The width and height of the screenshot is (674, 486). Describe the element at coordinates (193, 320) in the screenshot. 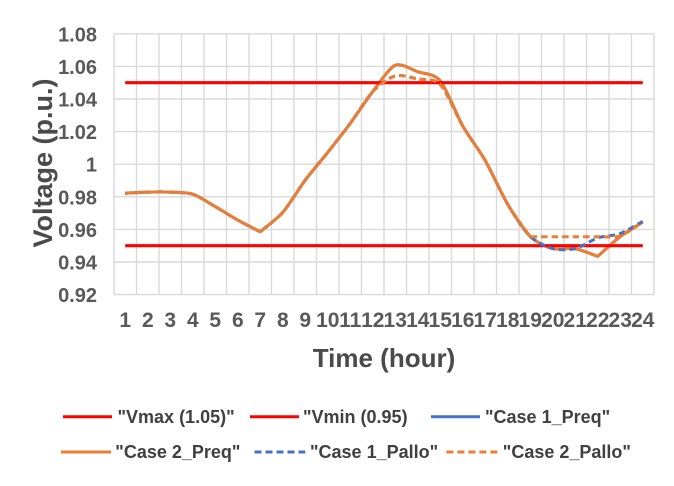

I see `svg-text: 4` at that location.